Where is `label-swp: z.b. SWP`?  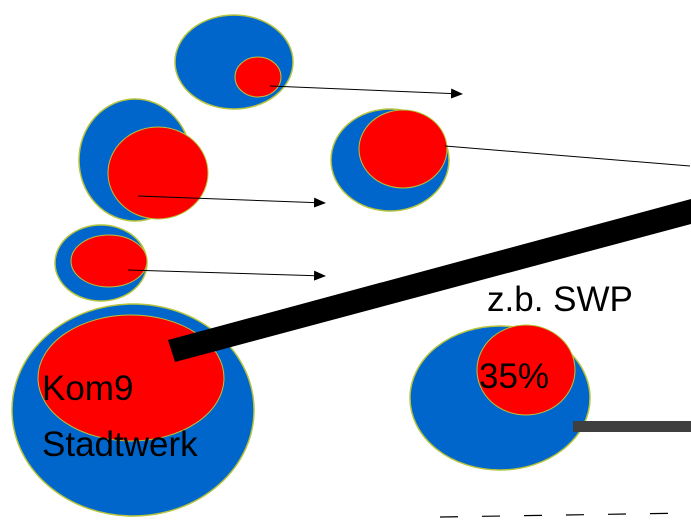
label-swp: z.b. SWP is located at coordinates (560, 299).